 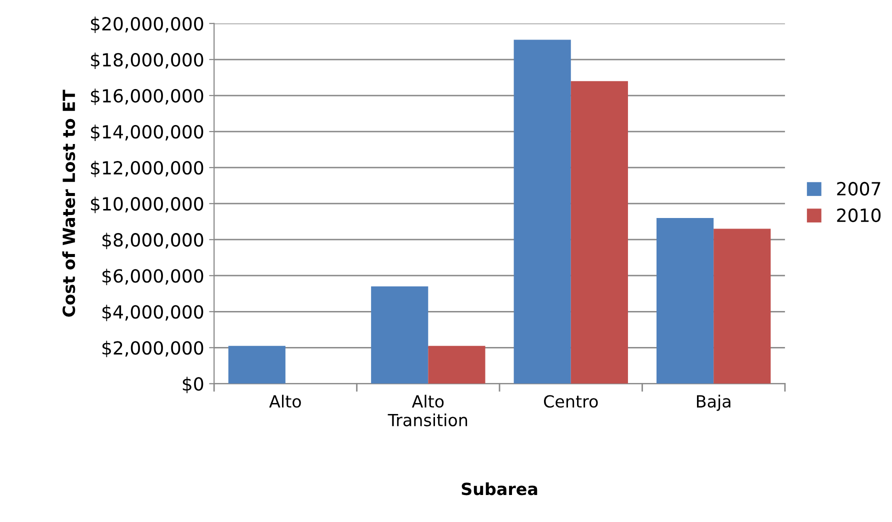 I want to click on legend-label: 2010, so click(x=859, y=215).